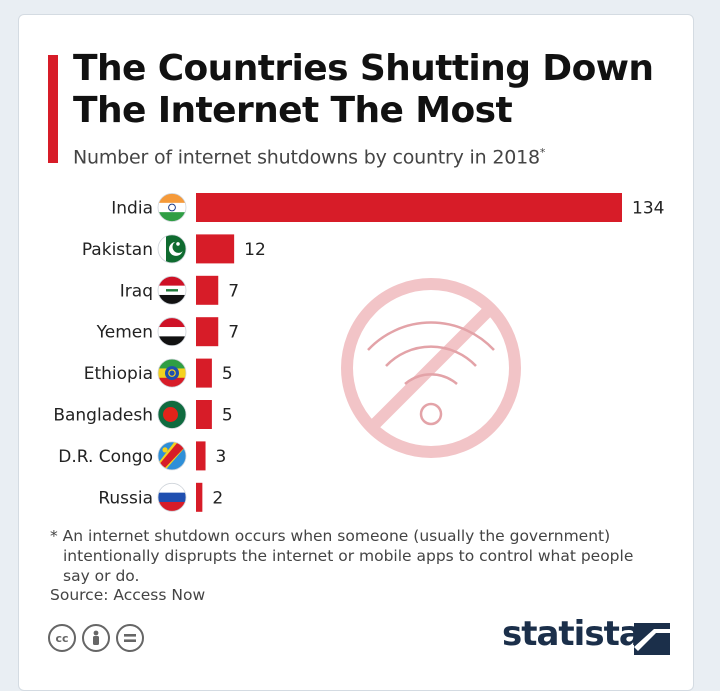  Describe the element at coordinates (130, 638) in the screenshot. I see `nd-icon` at that location.